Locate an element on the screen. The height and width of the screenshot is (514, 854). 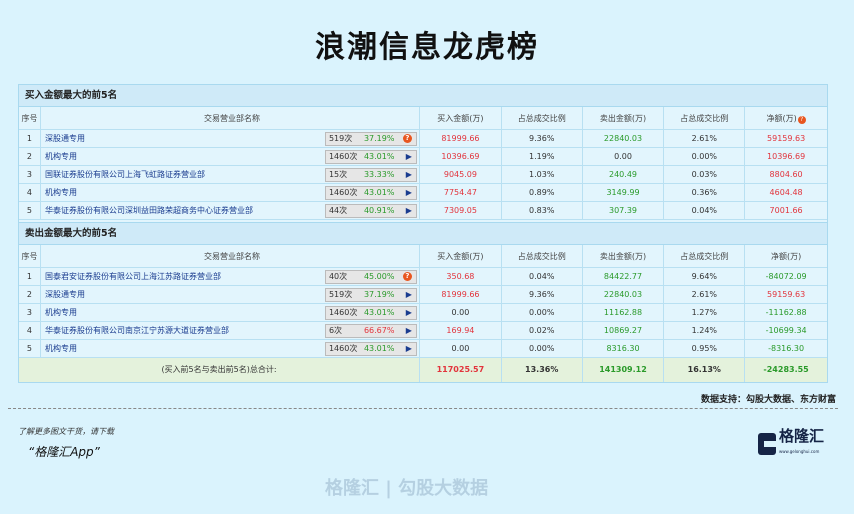
buy-amount: 350.68 is located at coordinates (461, 276).